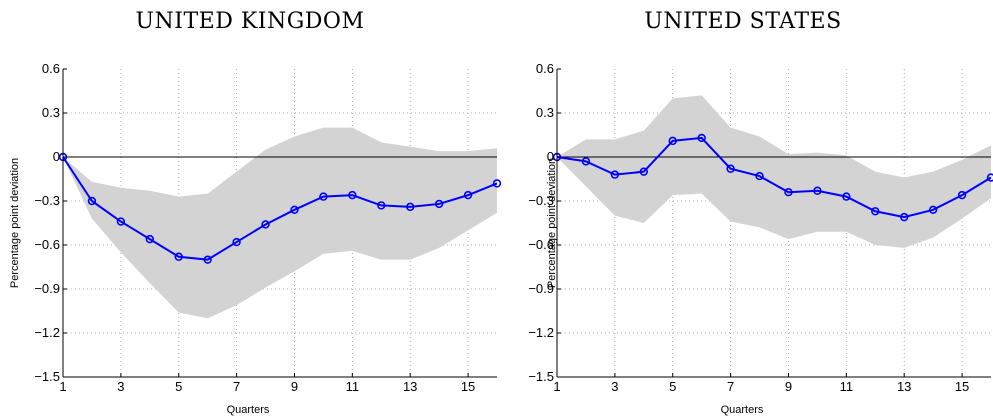 The height and width of the screenshot is (419, 993). Describe the element at coordinates (742, 21) in the screenshot. I see `chart-title: UNITED STATES` at that location.